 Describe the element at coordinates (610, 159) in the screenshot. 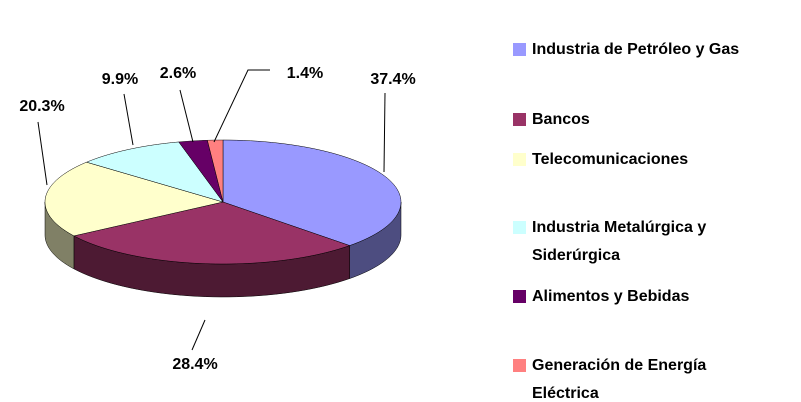

I see `legend-label: Telecomunicaciones` at that location.